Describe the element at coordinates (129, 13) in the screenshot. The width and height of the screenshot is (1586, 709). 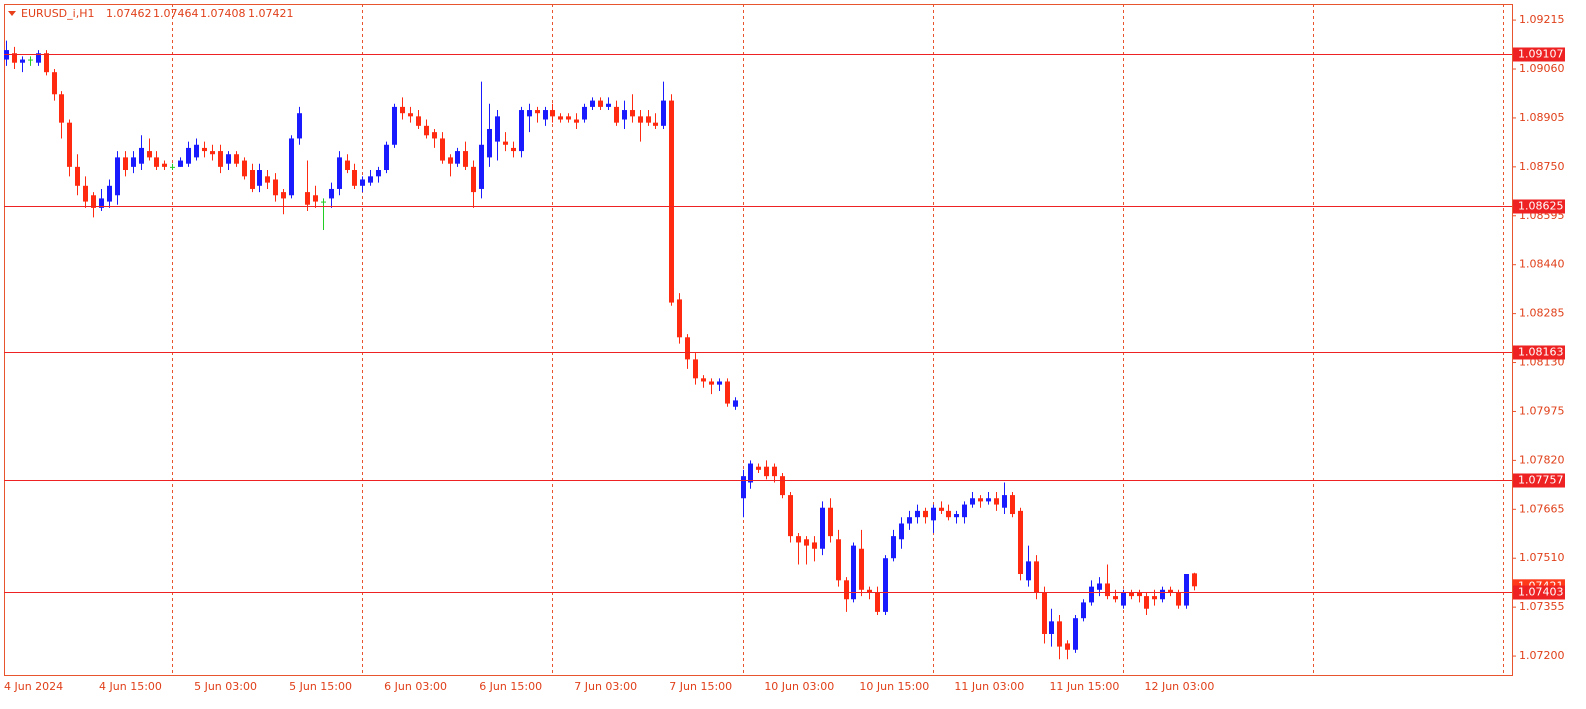
I see `header-open: 1.07462` at that location.